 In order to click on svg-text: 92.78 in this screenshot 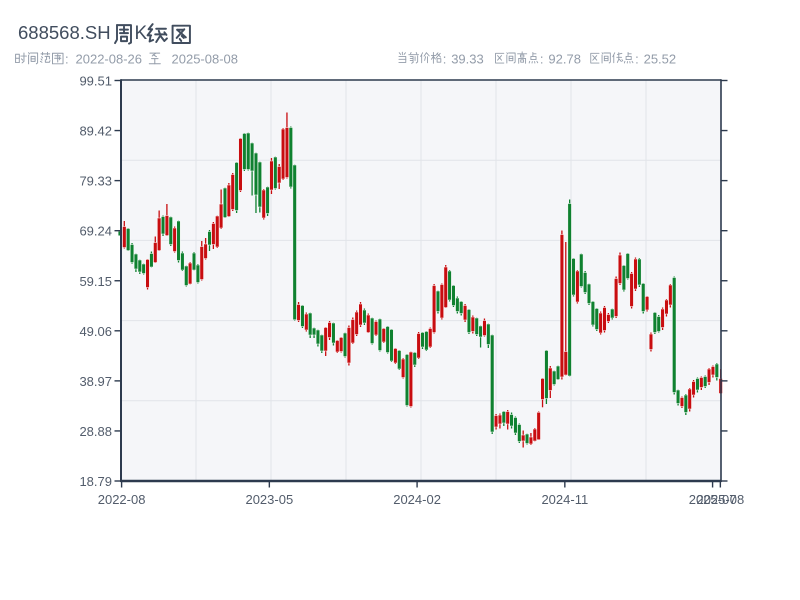, I will do `click(564, 59)`.